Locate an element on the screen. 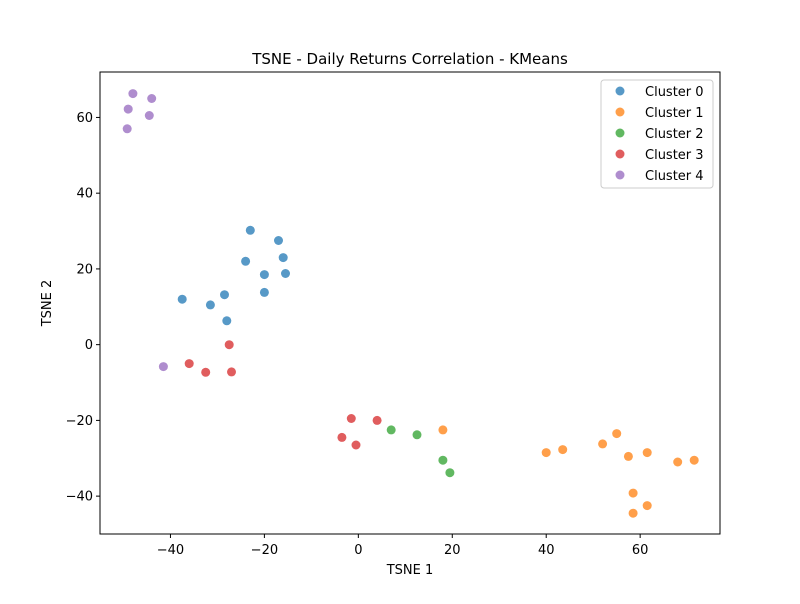 The image size is (800, 604). legend-item-cluster-4: Cluster 4 is located at coordinates (659, 176).